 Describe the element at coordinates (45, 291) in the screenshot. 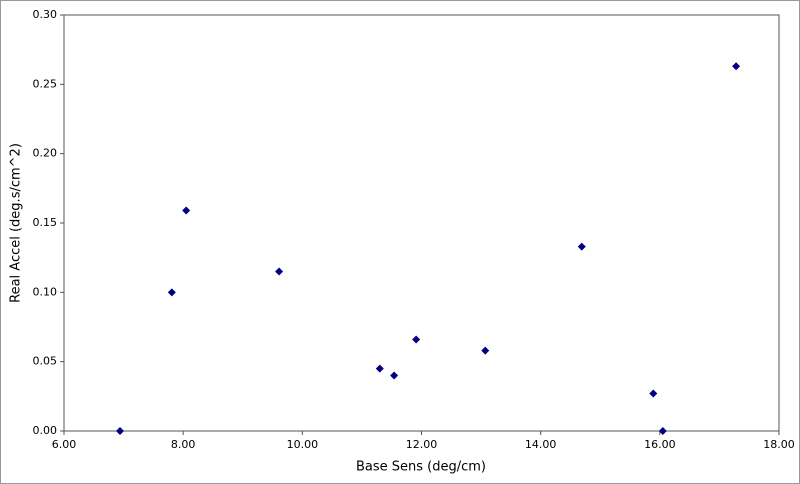

I see `y-tick-label: 0.10` at that location.